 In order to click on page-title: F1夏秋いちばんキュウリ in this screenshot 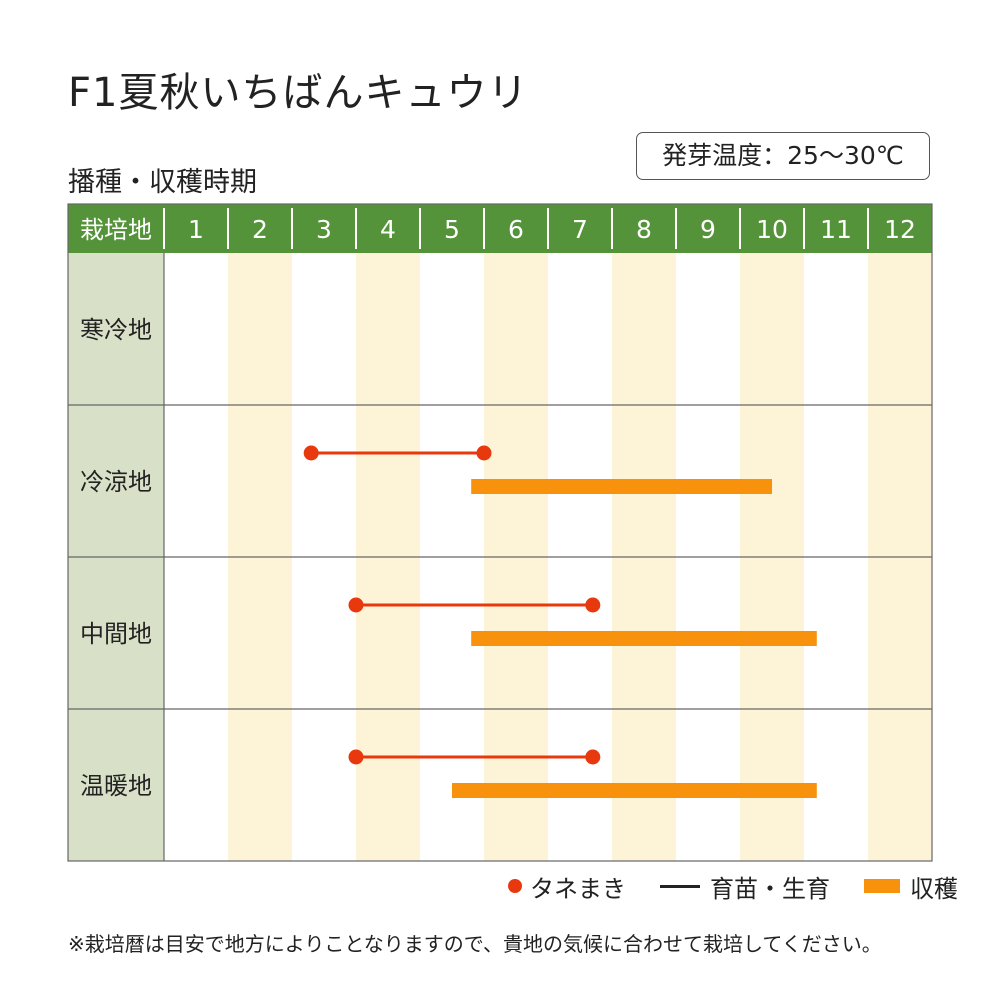, I will do `click(298, 93)`.